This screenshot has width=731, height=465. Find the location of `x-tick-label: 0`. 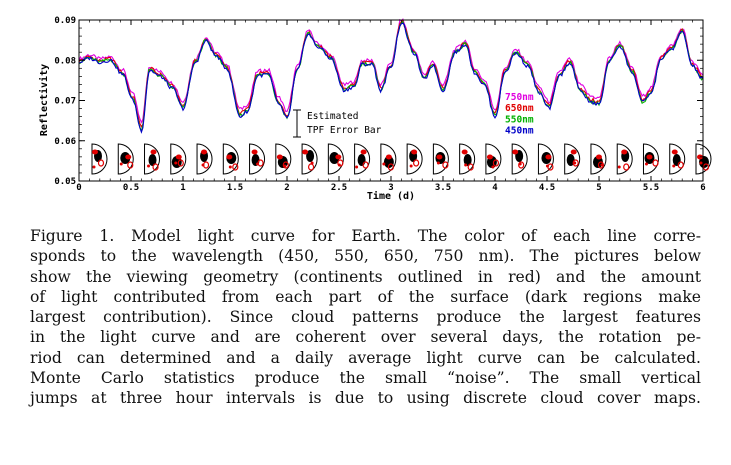

x-tick-label: 0 is located at coordinates (78, 188).